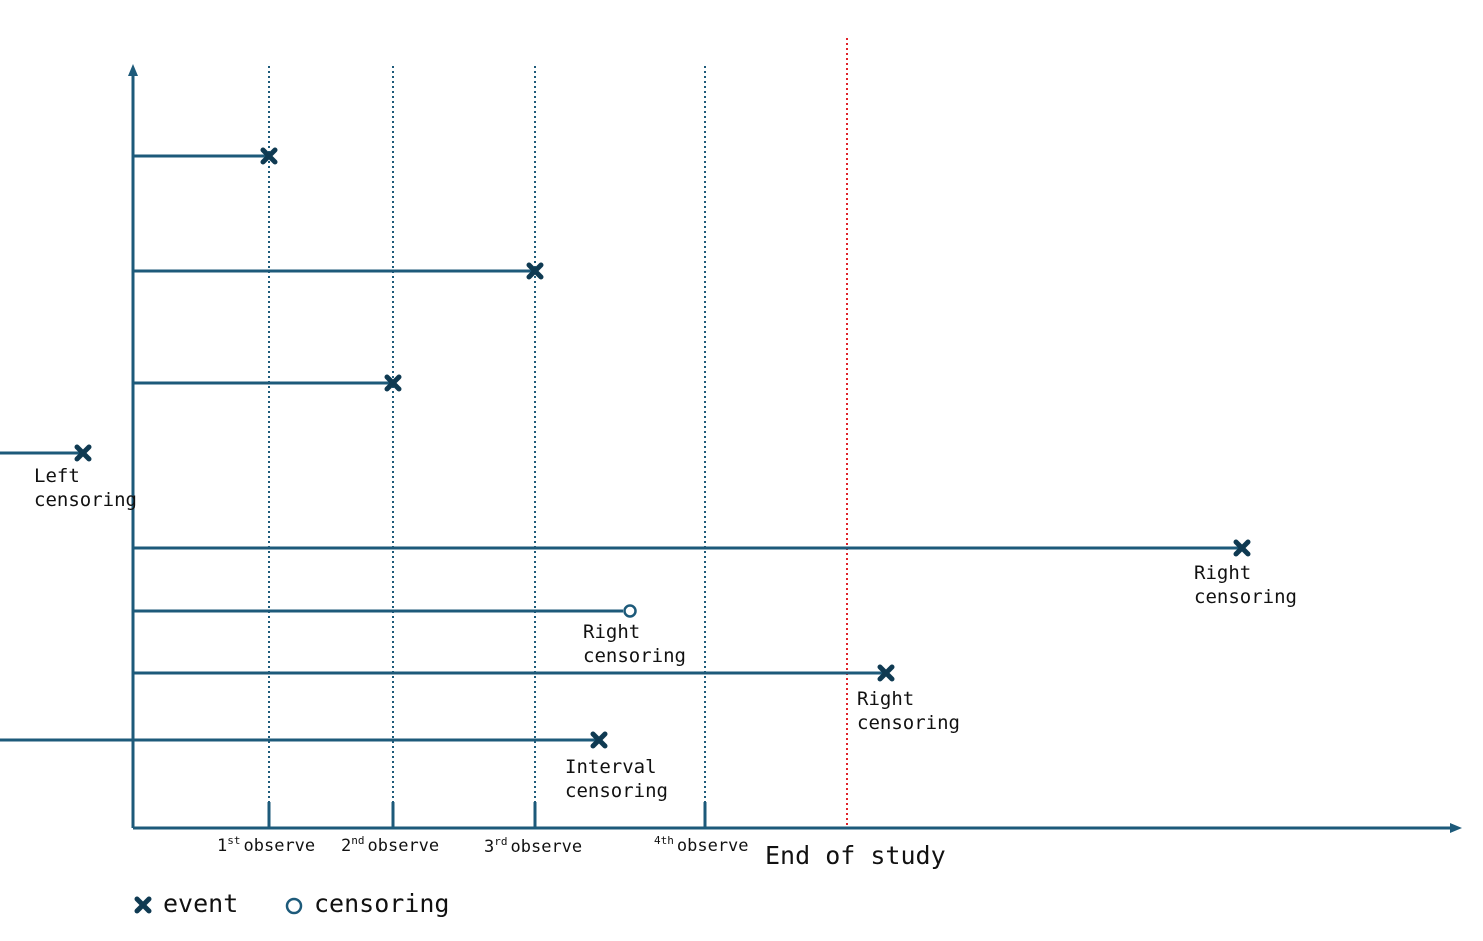 This screenshot has width=1483, height=941. I want to click on censoring-marker-icon, so click(630, 611).